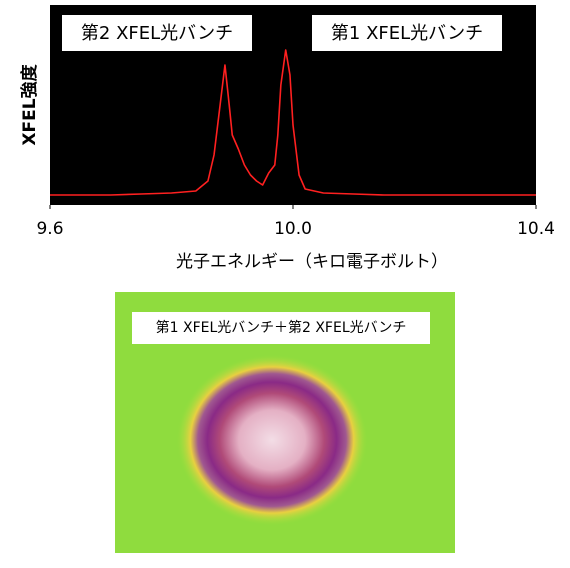 The height and width of the screenshot is (568, 570). What do you see at coordinates (272, 440) in the screenshot?
I see `beam-spot` at bounding box center [272, 440].